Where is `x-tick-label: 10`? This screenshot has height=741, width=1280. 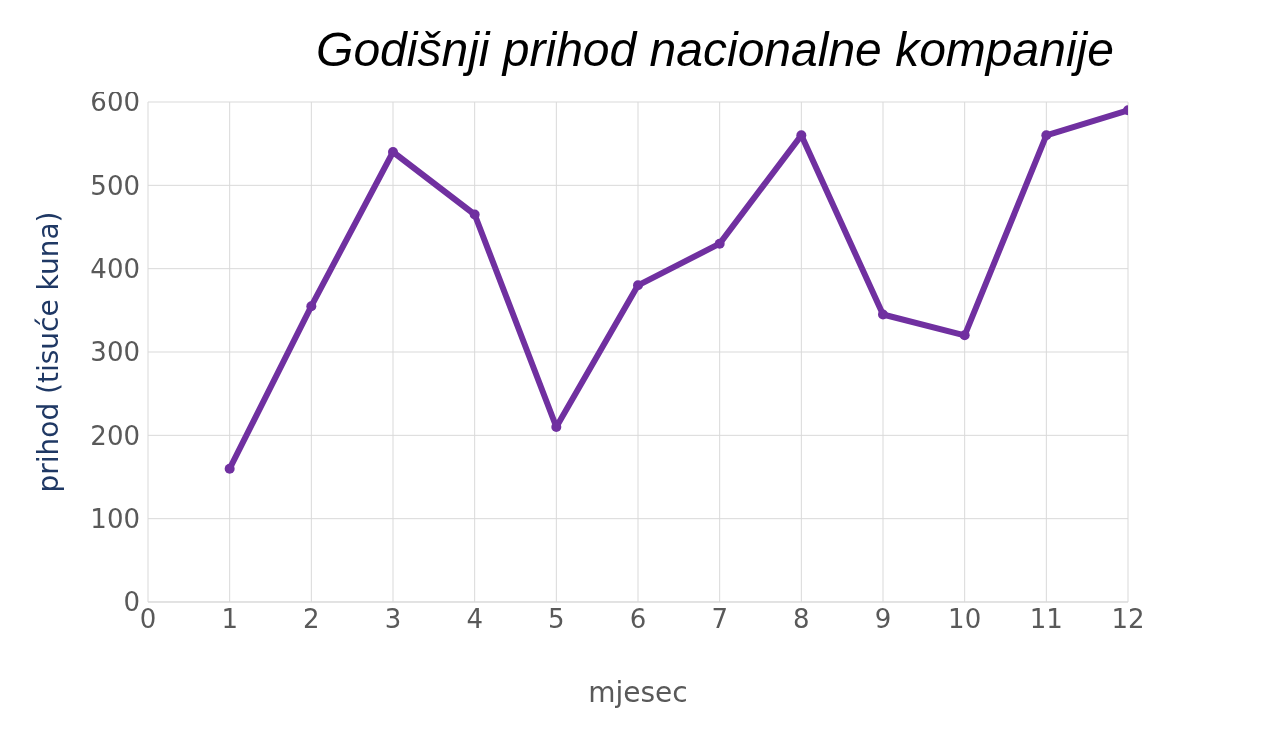
x-tick-label: 10 is located at coordinates (965, 619).